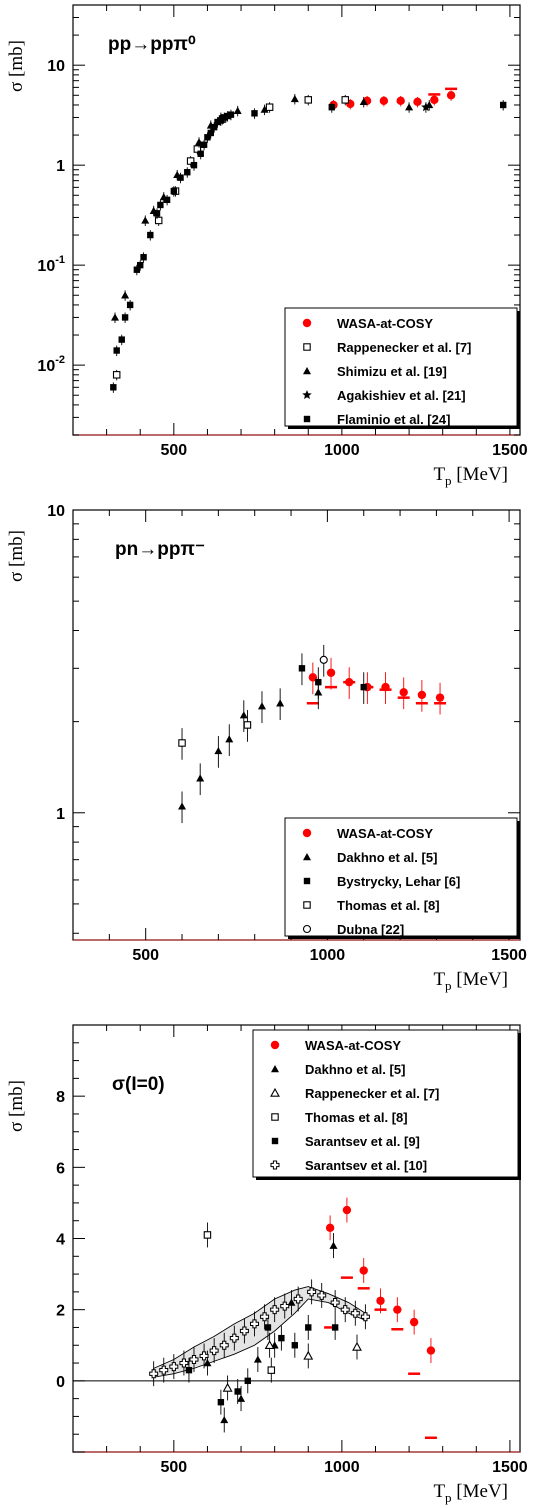 Image resolution: width=544 pixels, height=1508 pixels. Describe the element at coordinates (387, 857) in the screenshot. I see `legend-entry-dakhno-et-al-5: Dakhno et al. [5]` at that location.